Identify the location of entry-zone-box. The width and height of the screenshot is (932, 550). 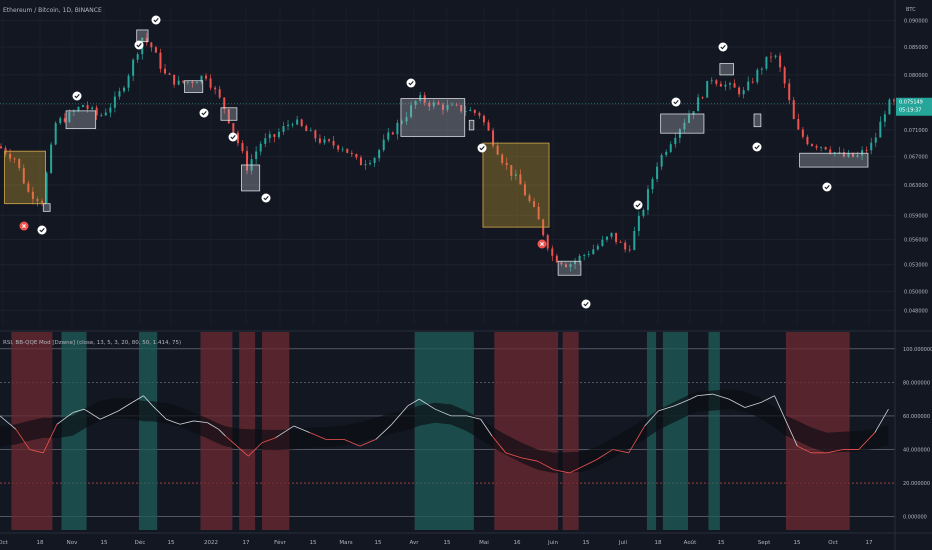
(516, 185).